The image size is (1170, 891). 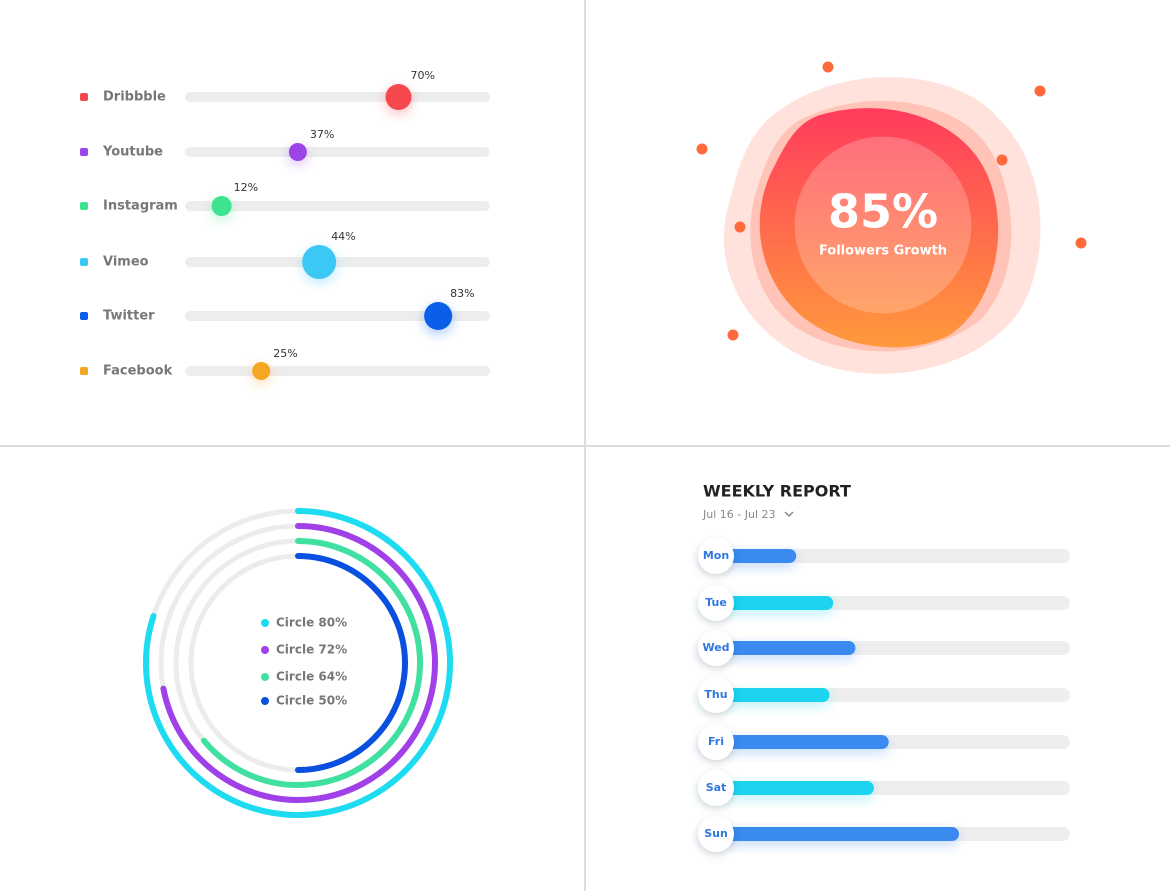 What do you see at coordinates (789, 514) in the screenshot?
I see `dropdown-chevron` at bounding box center [789, 514].